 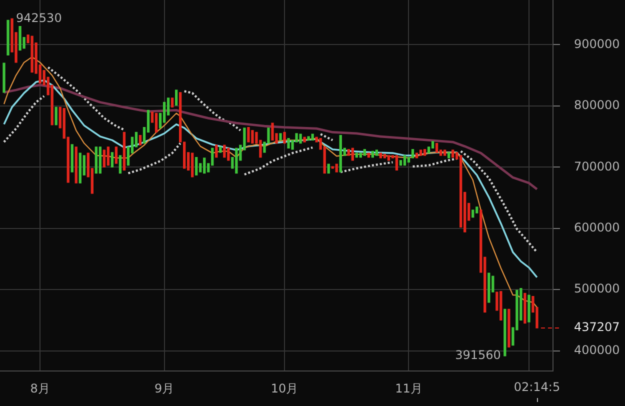 What do you see at coordinates (408, 388) in the screenshot?
I see `x-tick-label: 11月` at bounding box center [408, 388].